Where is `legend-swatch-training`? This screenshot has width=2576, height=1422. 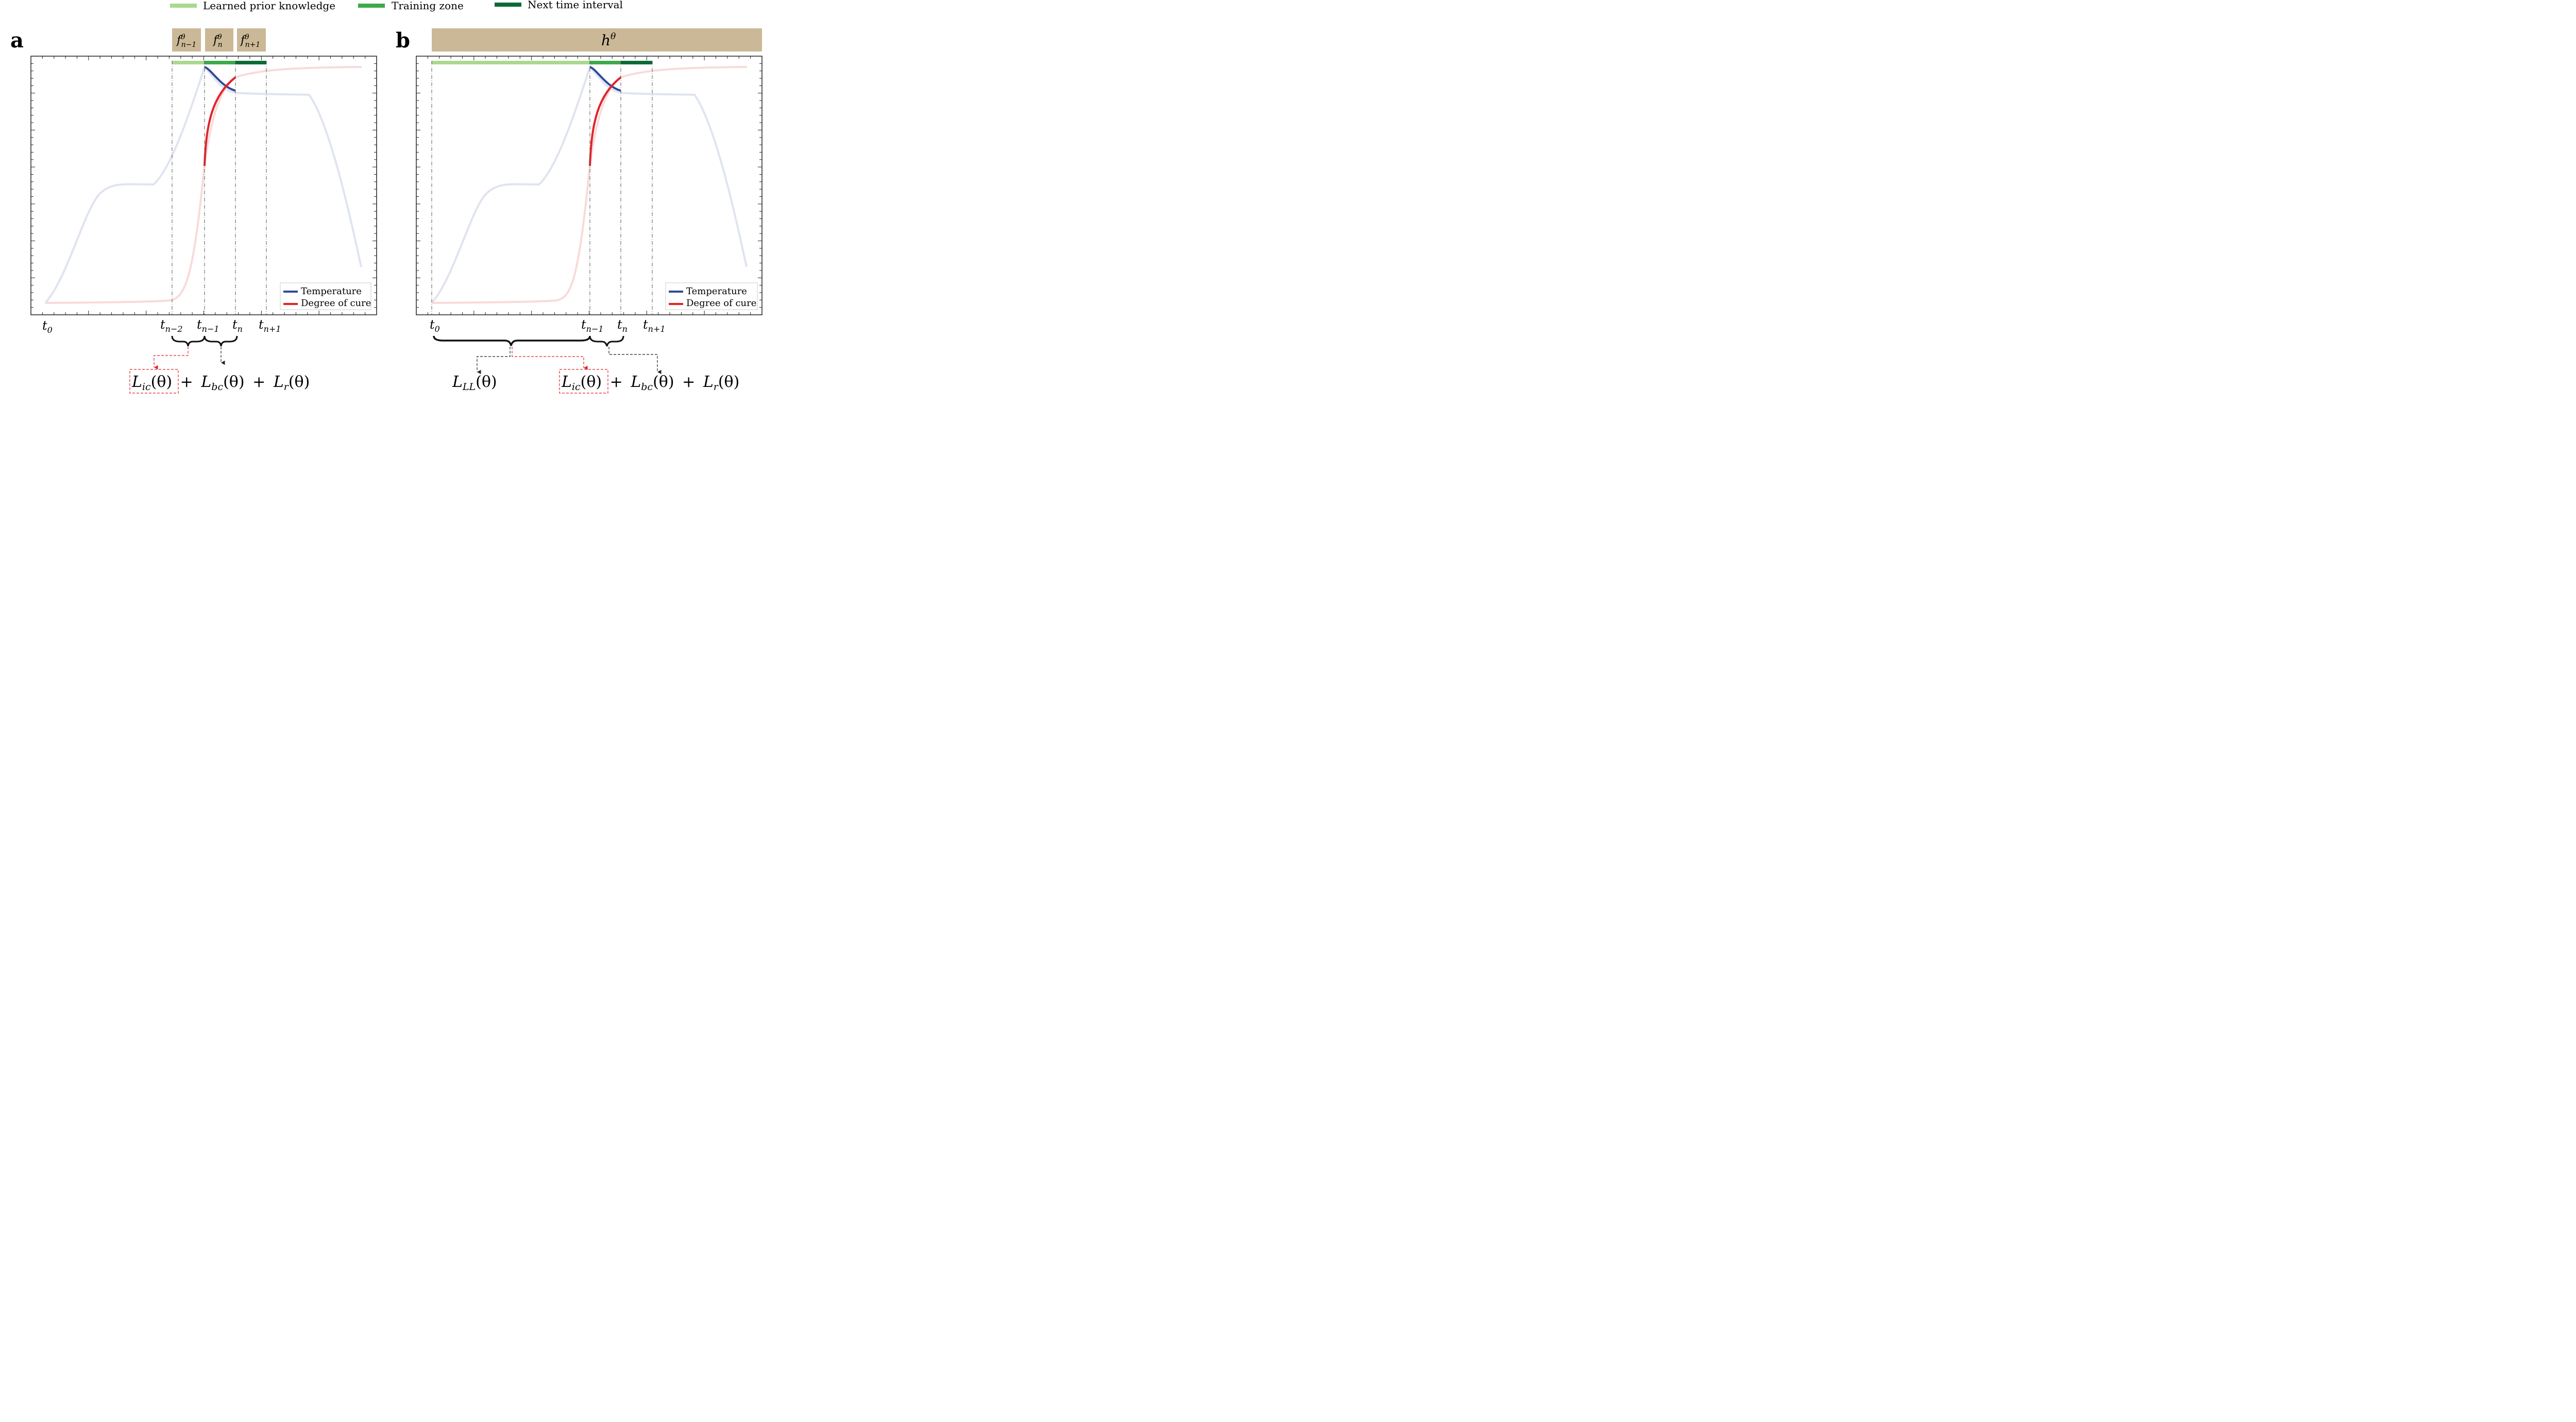 legend-swatch-training is located at coordinates (371, 6).